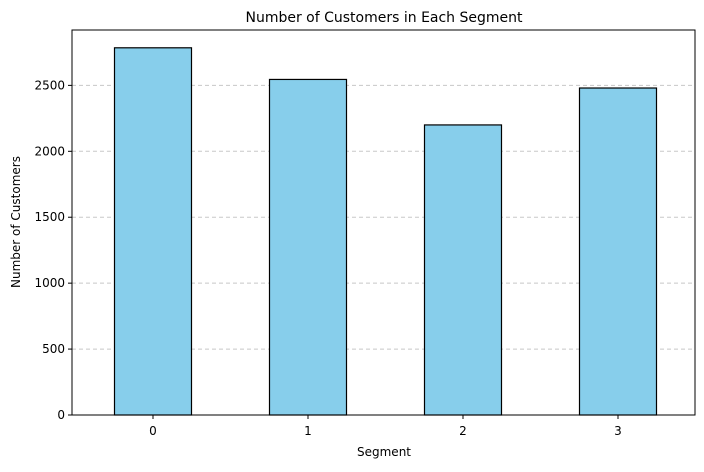 This screenshot has width=704, height=472. Describe the element at coordinates (53, 349) in the screenshot. I see `y-tick-label: 500` at that location.